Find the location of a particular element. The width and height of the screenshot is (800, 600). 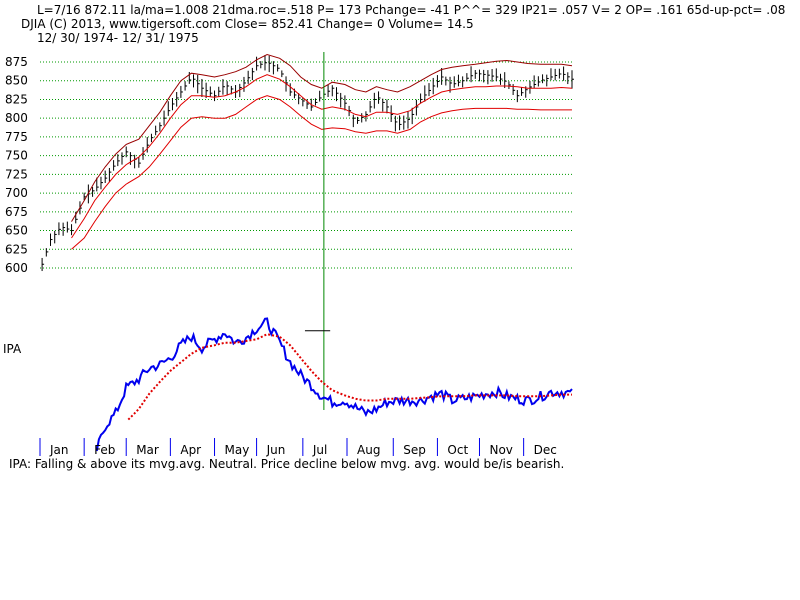

y-tick-label: 875 is located at coordinates (16, 62).